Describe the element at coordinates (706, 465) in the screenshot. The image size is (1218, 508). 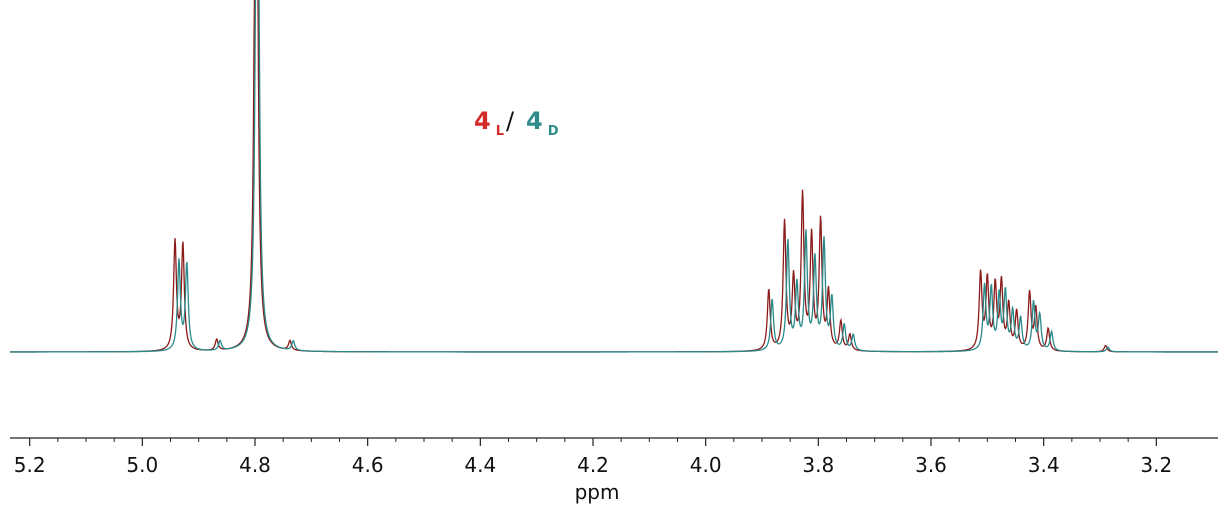
I see `x-tick-label: 4.0` at that location.